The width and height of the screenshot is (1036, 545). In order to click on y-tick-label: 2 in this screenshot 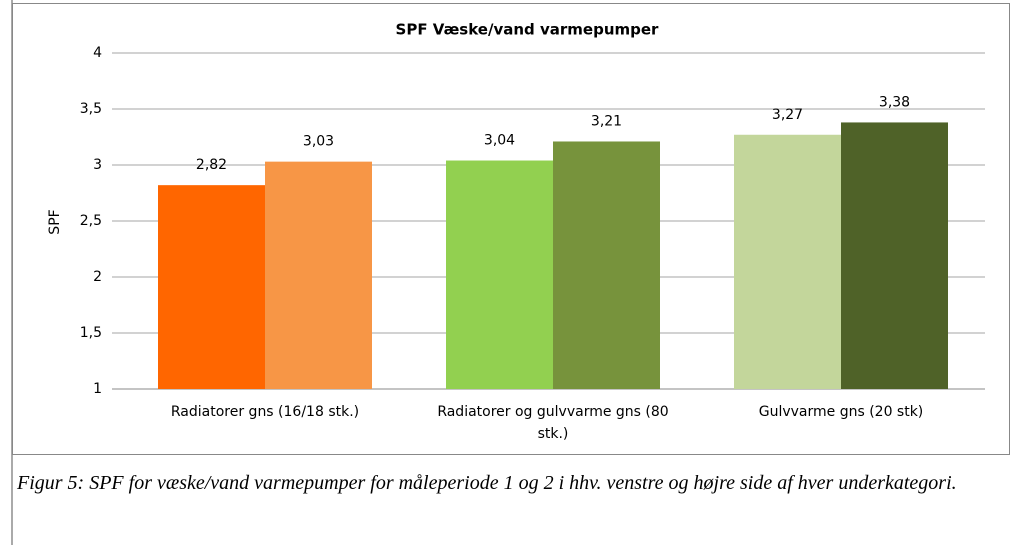, I will do `click(97, 277)`.